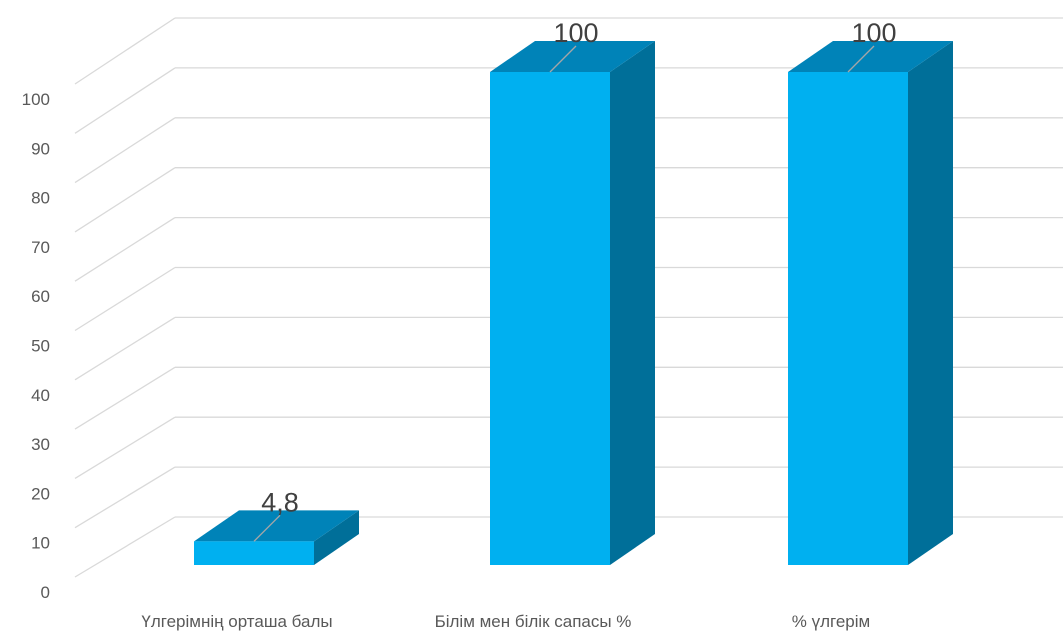 The image size is (1063, 632). What do you see at coordinates (40, 198) in the screenshot?
I see `y-tick-label: 80` at bounding box center [40, 198].